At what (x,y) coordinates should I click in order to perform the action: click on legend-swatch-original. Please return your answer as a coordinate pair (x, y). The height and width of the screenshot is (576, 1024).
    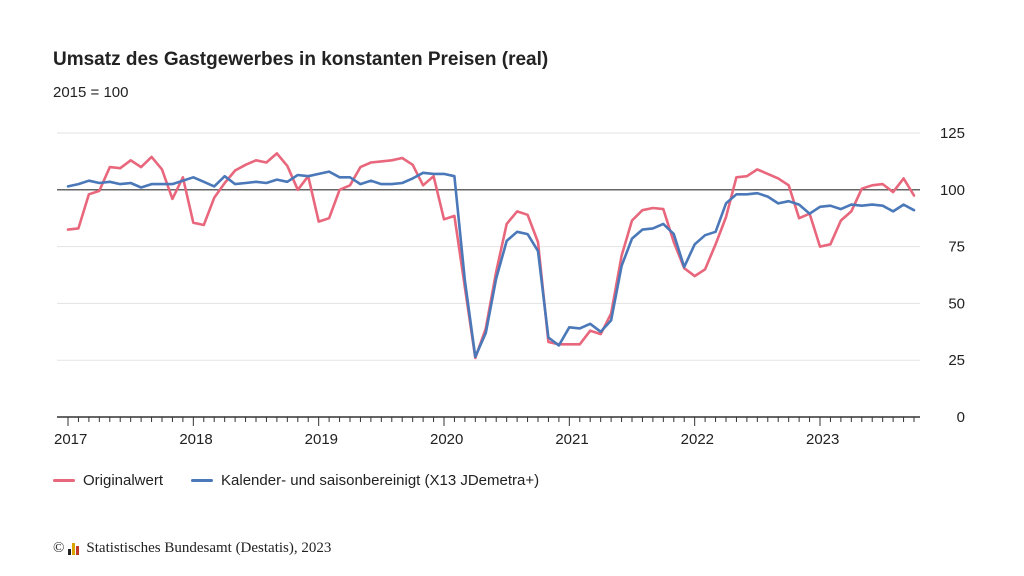
    Looking at the image, I should click on (64, 480).